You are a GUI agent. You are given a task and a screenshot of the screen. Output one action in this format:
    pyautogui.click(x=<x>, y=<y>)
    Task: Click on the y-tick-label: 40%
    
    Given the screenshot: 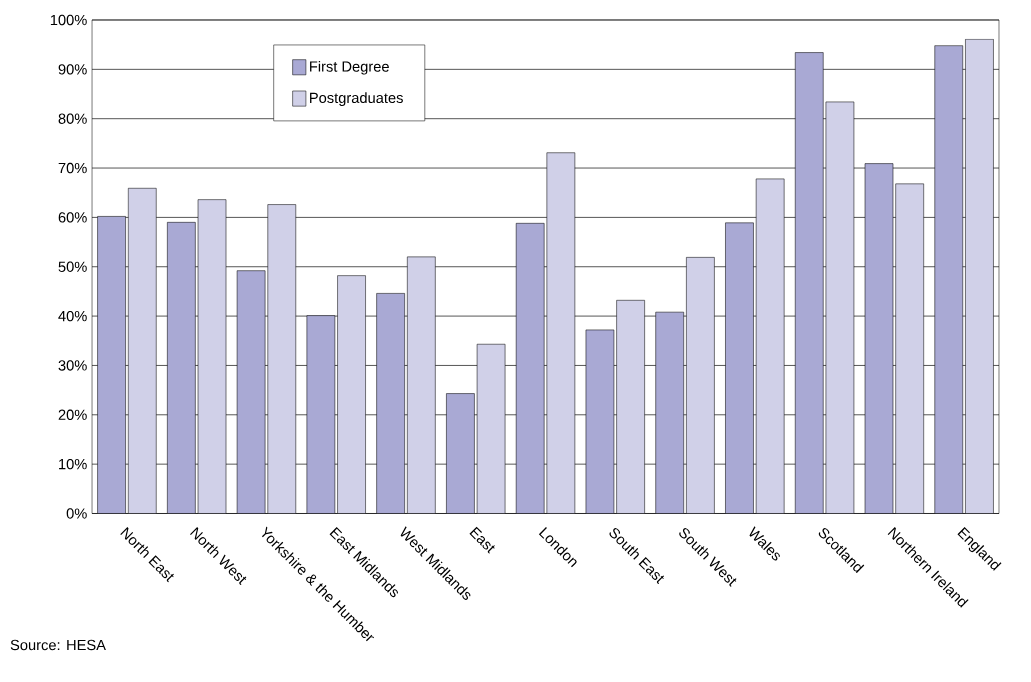 What is the action you would take?
    pyautogui.click(x=72, y=316)
    